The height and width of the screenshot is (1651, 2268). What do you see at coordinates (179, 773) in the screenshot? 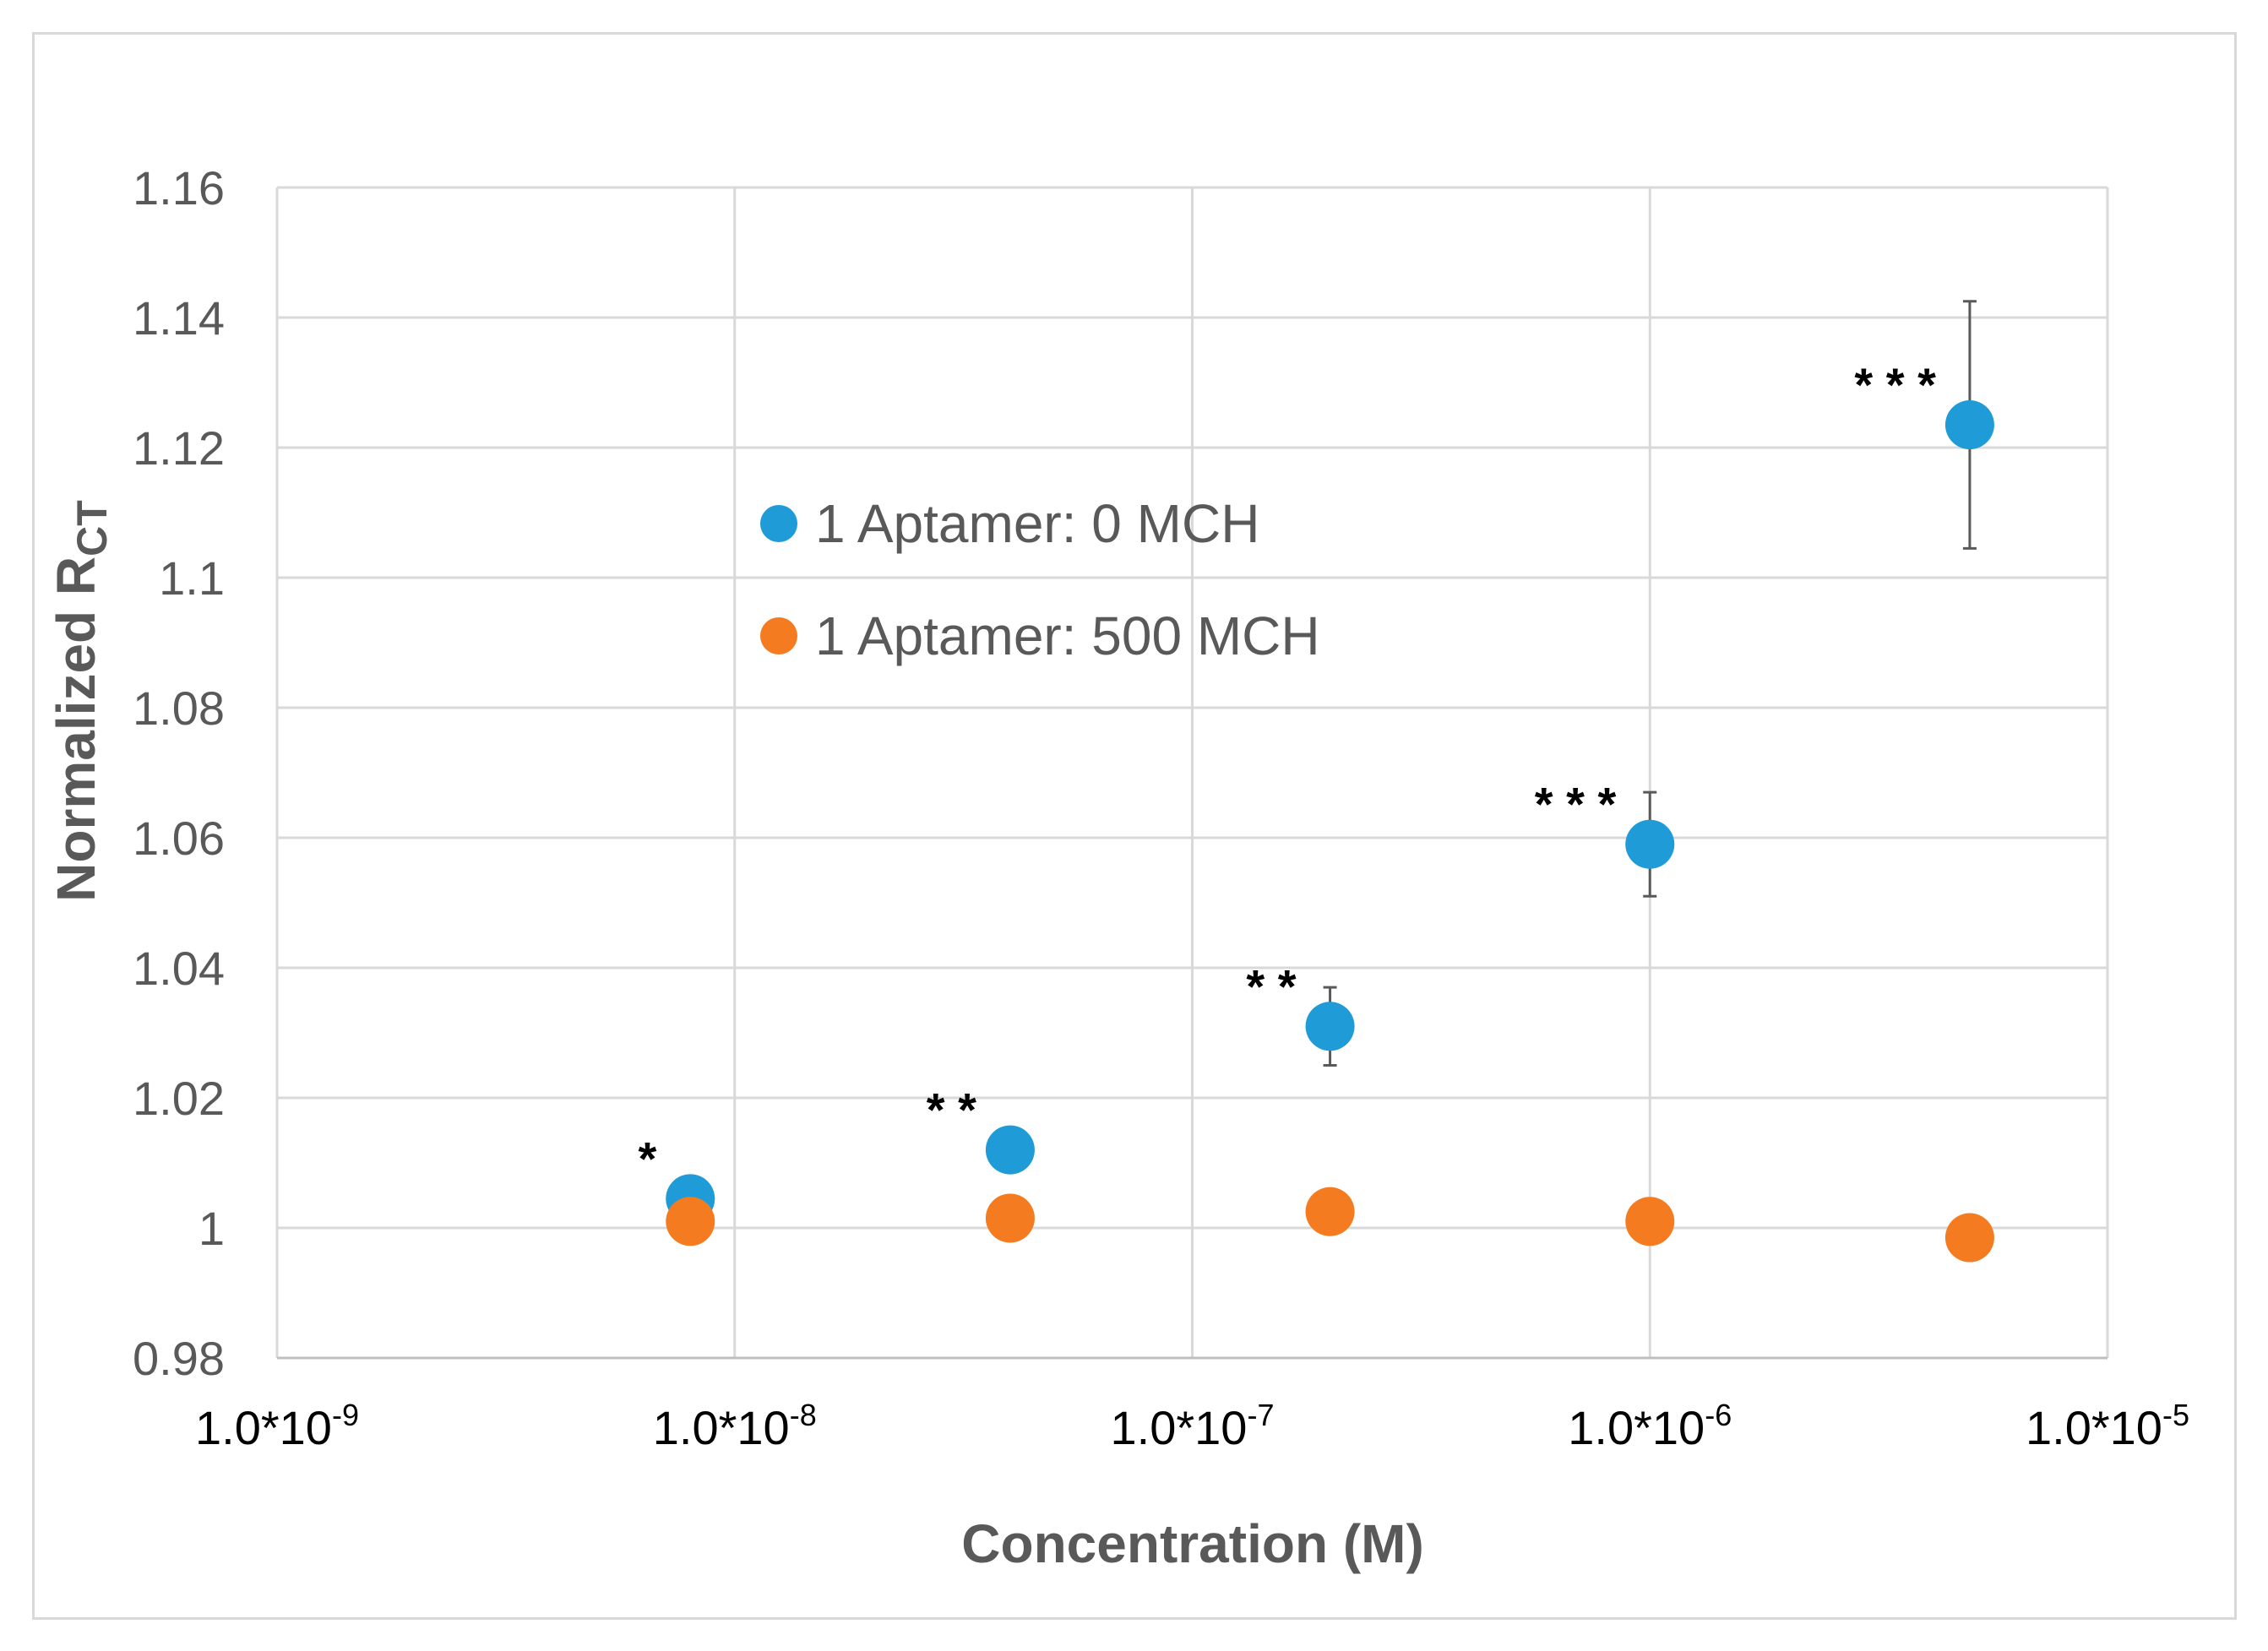
I see `y-tick-labels: 0.98 1 1.02 1.04 1.06 1.08 1.1 1.12 1.14 1.16` at bounding box center [179, 773].